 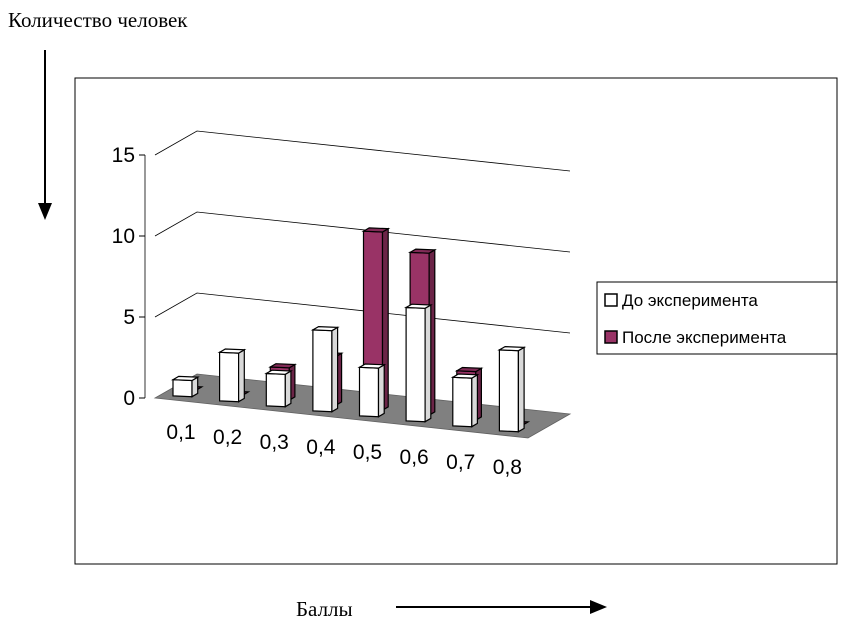 What do you see at coordinates (98, 20) in the screenshot?
I see `y-axis-caption: Количество человек` at bounding box center [98, 20].